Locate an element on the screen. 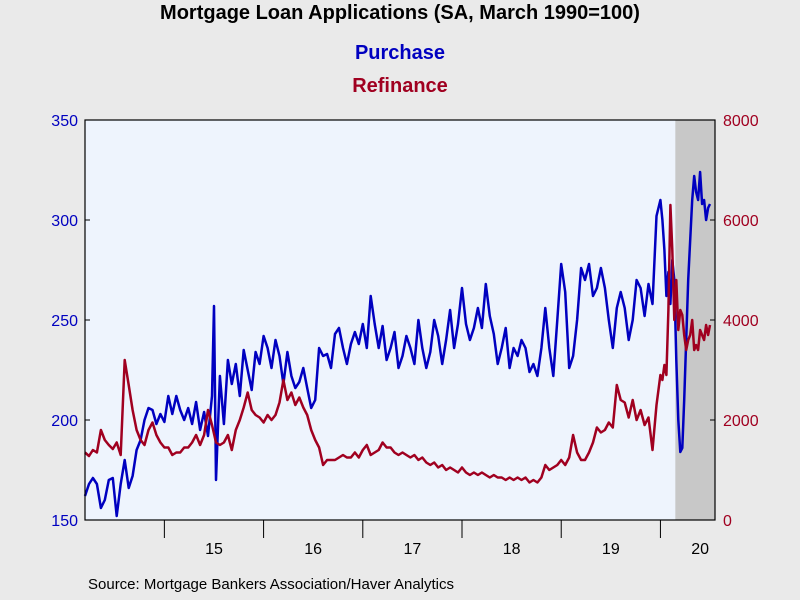  x-axis-tick-label: 18 is located at coordinates (512, 549).